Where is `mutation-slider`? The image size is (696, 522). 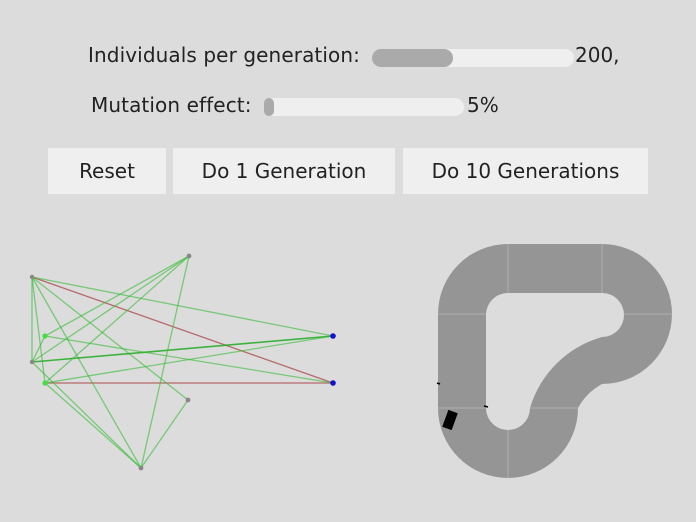 mutation-slider is located at coordinates (364, 107).